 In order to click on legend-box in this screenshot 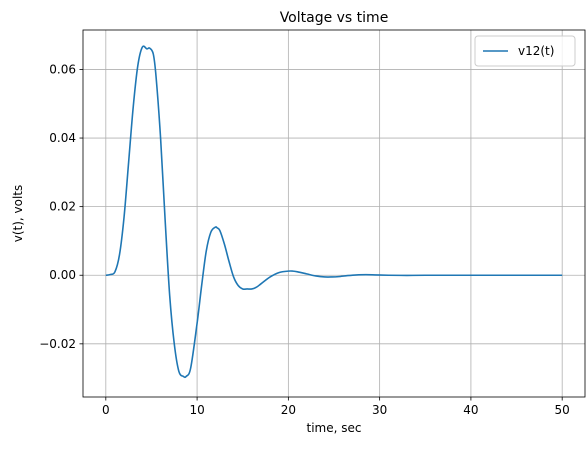, I will do `click(525, 51)`.